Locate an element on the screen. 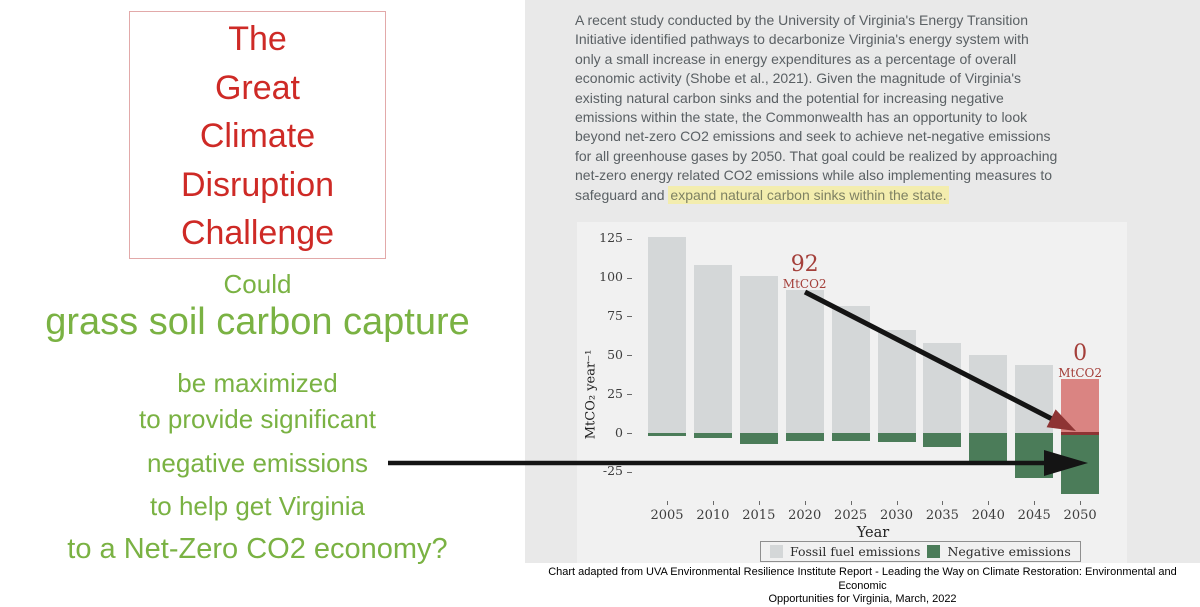 The image size is (1200, 607). zero-line-2050 is located at coordinates (1080, 433).